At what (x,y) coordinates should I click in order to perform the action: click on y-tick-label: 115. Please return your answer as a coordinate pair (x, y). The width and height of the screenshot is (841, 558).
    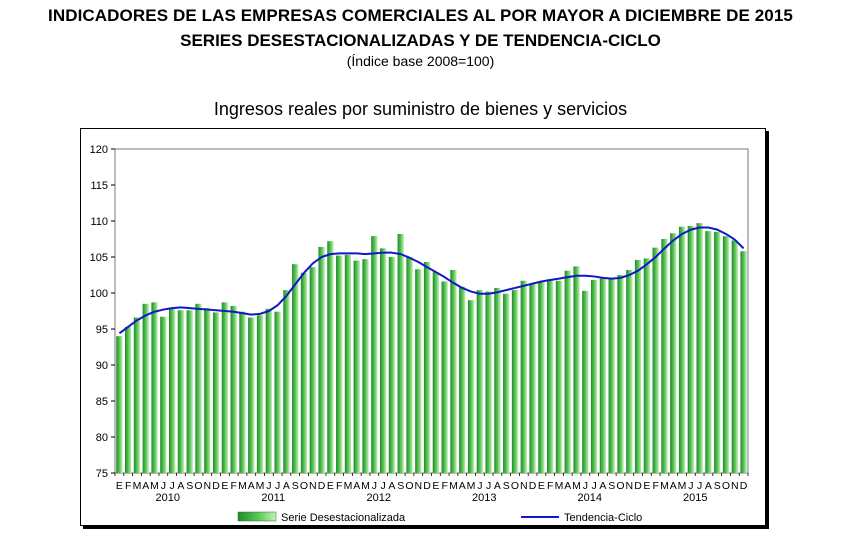
    Looking at the image, I should click on (99, 186).